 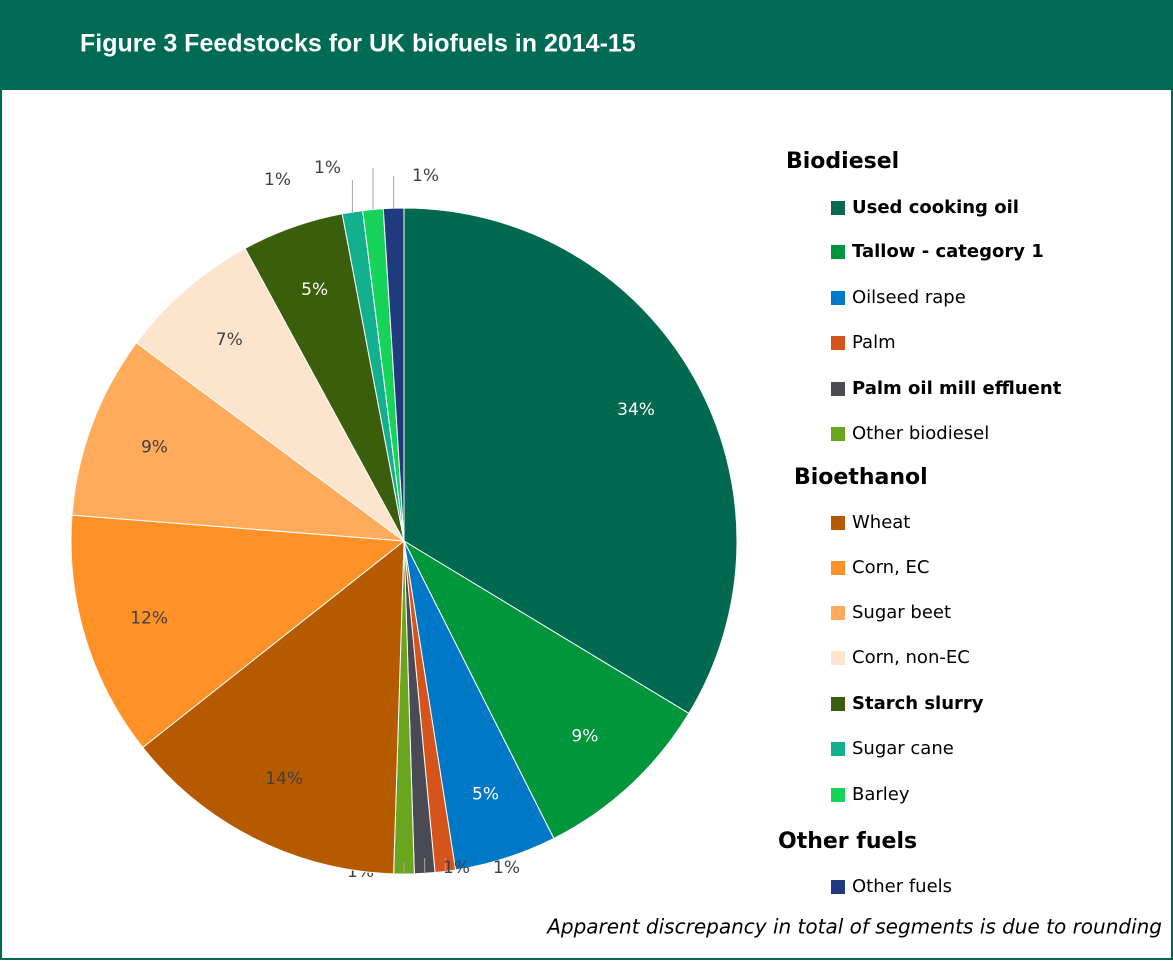 I want to click on legend-label: Sugar cane, so click(x=903, y=748).